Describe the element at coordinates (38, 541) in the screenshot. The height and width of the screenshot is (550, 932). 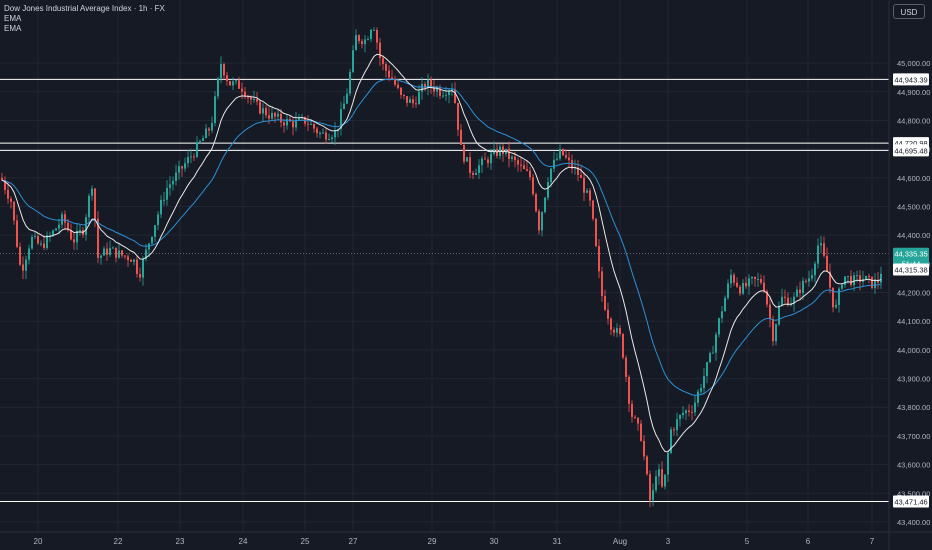
I see `x-tick-label: 20` at that location.